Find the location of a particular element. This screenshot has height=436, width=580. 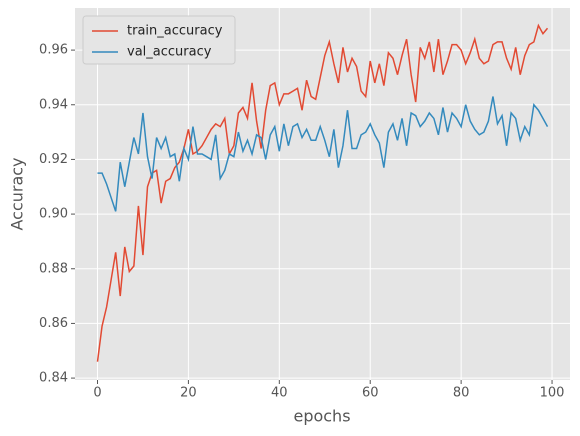

y-tick-label: 0.94 is located at coordinates (53, 104).